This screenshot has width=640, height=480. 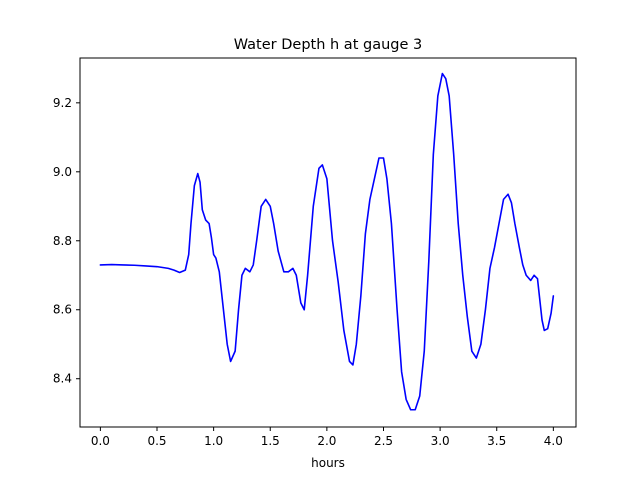 What do you see at coordinates (383, 441) in the screenshot?
I see `x-tick-label: 2.5` at bounding box center [383, 441].